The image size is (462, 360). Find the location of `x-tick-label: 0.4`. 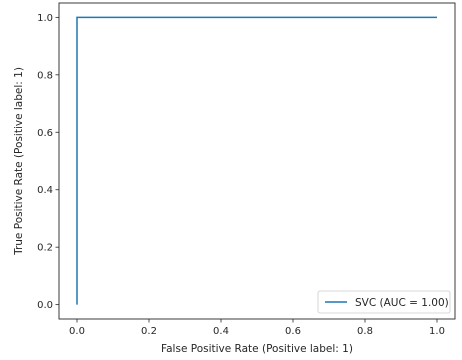

x-tick-label: 0.4 is located at coordinates (221, 331).